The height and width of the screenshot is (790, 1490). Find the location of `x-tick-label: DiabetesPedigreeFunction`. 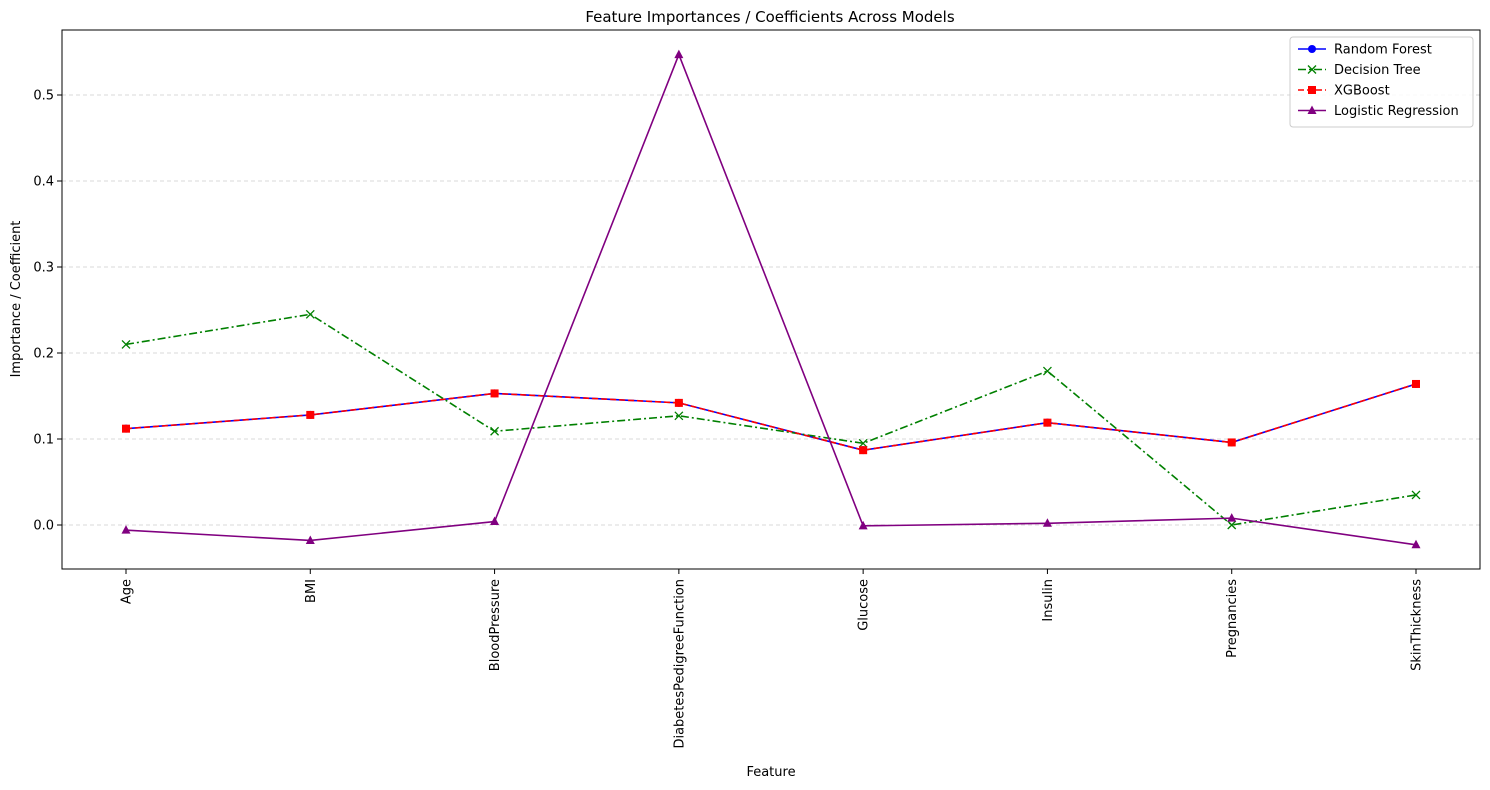

x-tick-label: DiabetesPedigreeFunction is located at coordinates (679, 664).